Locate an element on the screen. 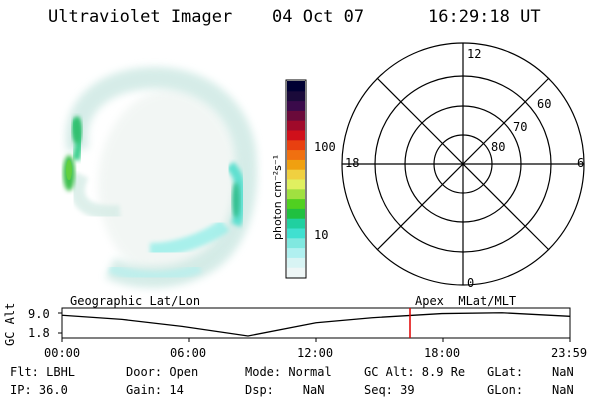 This screenshot has width=600, height=400. gc-alt-info: GC Alt: 8.9 Re is located at coordinates (415, 372).